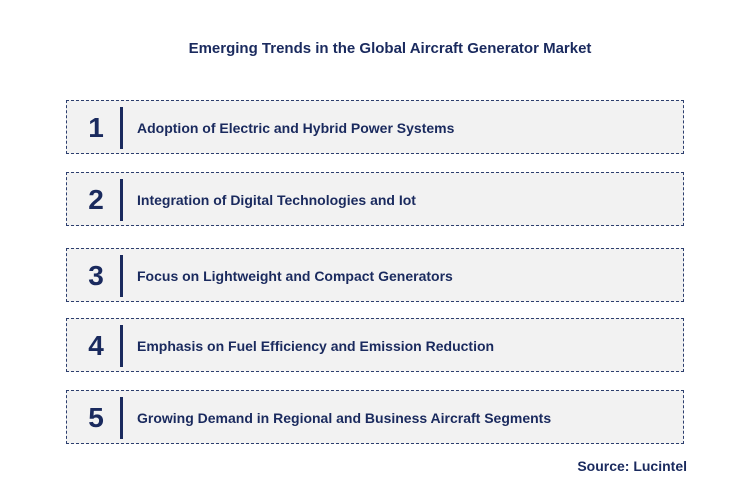 This screenshot has height=495, width=729. I want to click on trend-number: 1, so click(96, 127).